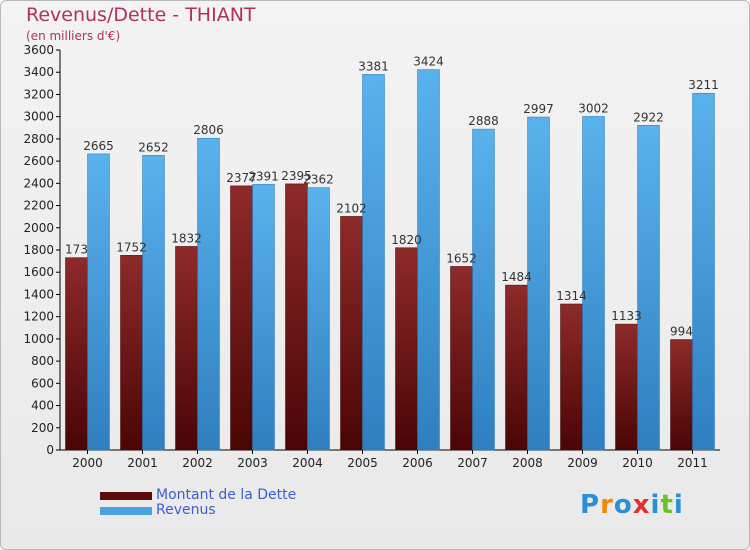 The height and width of the screenshot is (550, 750). I want to click on dette-value-label: 173, so click(76, 250).